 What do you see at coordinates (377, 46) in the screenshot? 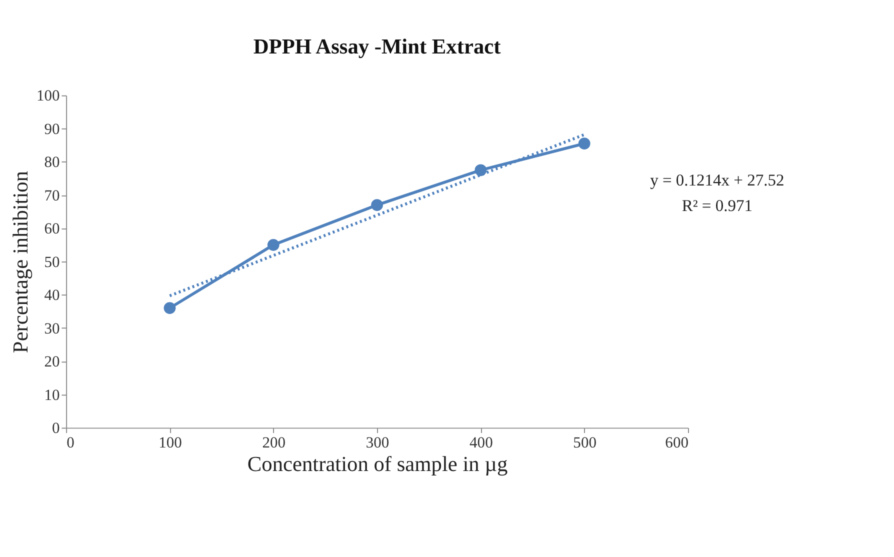
I see `chart-title: DPPH Assay -Mint Extract` at bounding box center [377, 46].